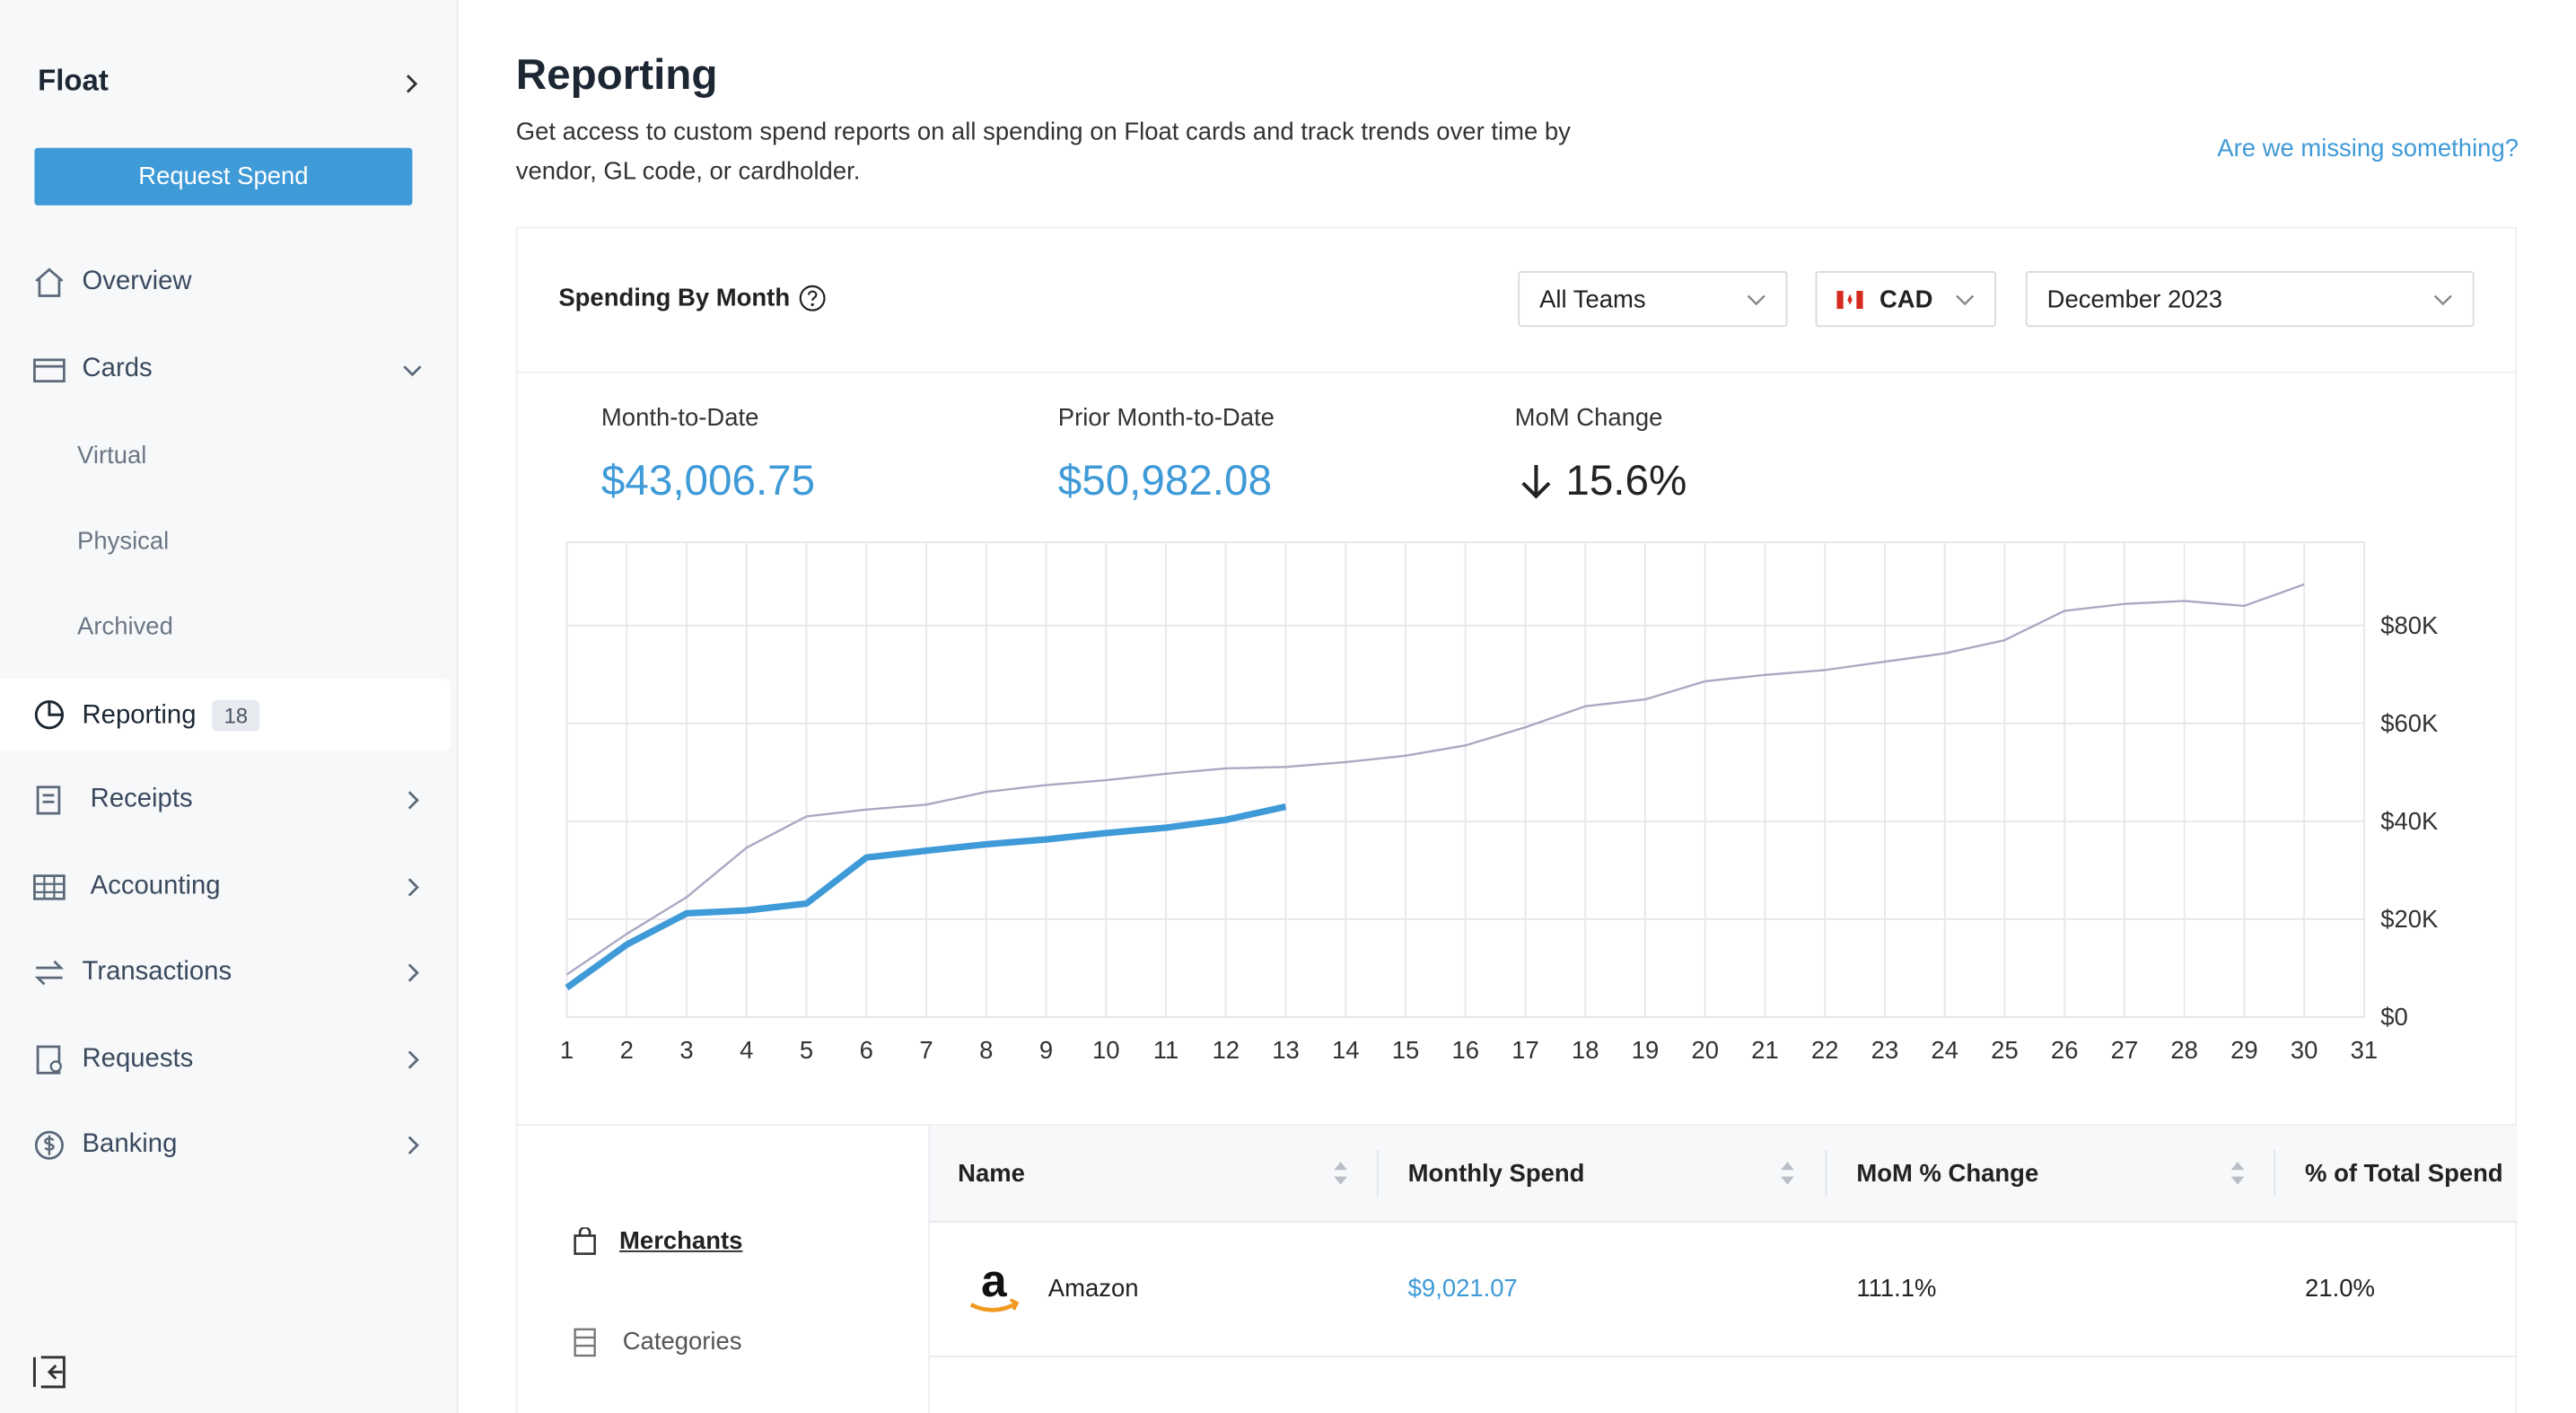  What do you see at coordinates (1724, 1174) in the screenshot?
I see `table-header` at bounding box center [1724, 1174].